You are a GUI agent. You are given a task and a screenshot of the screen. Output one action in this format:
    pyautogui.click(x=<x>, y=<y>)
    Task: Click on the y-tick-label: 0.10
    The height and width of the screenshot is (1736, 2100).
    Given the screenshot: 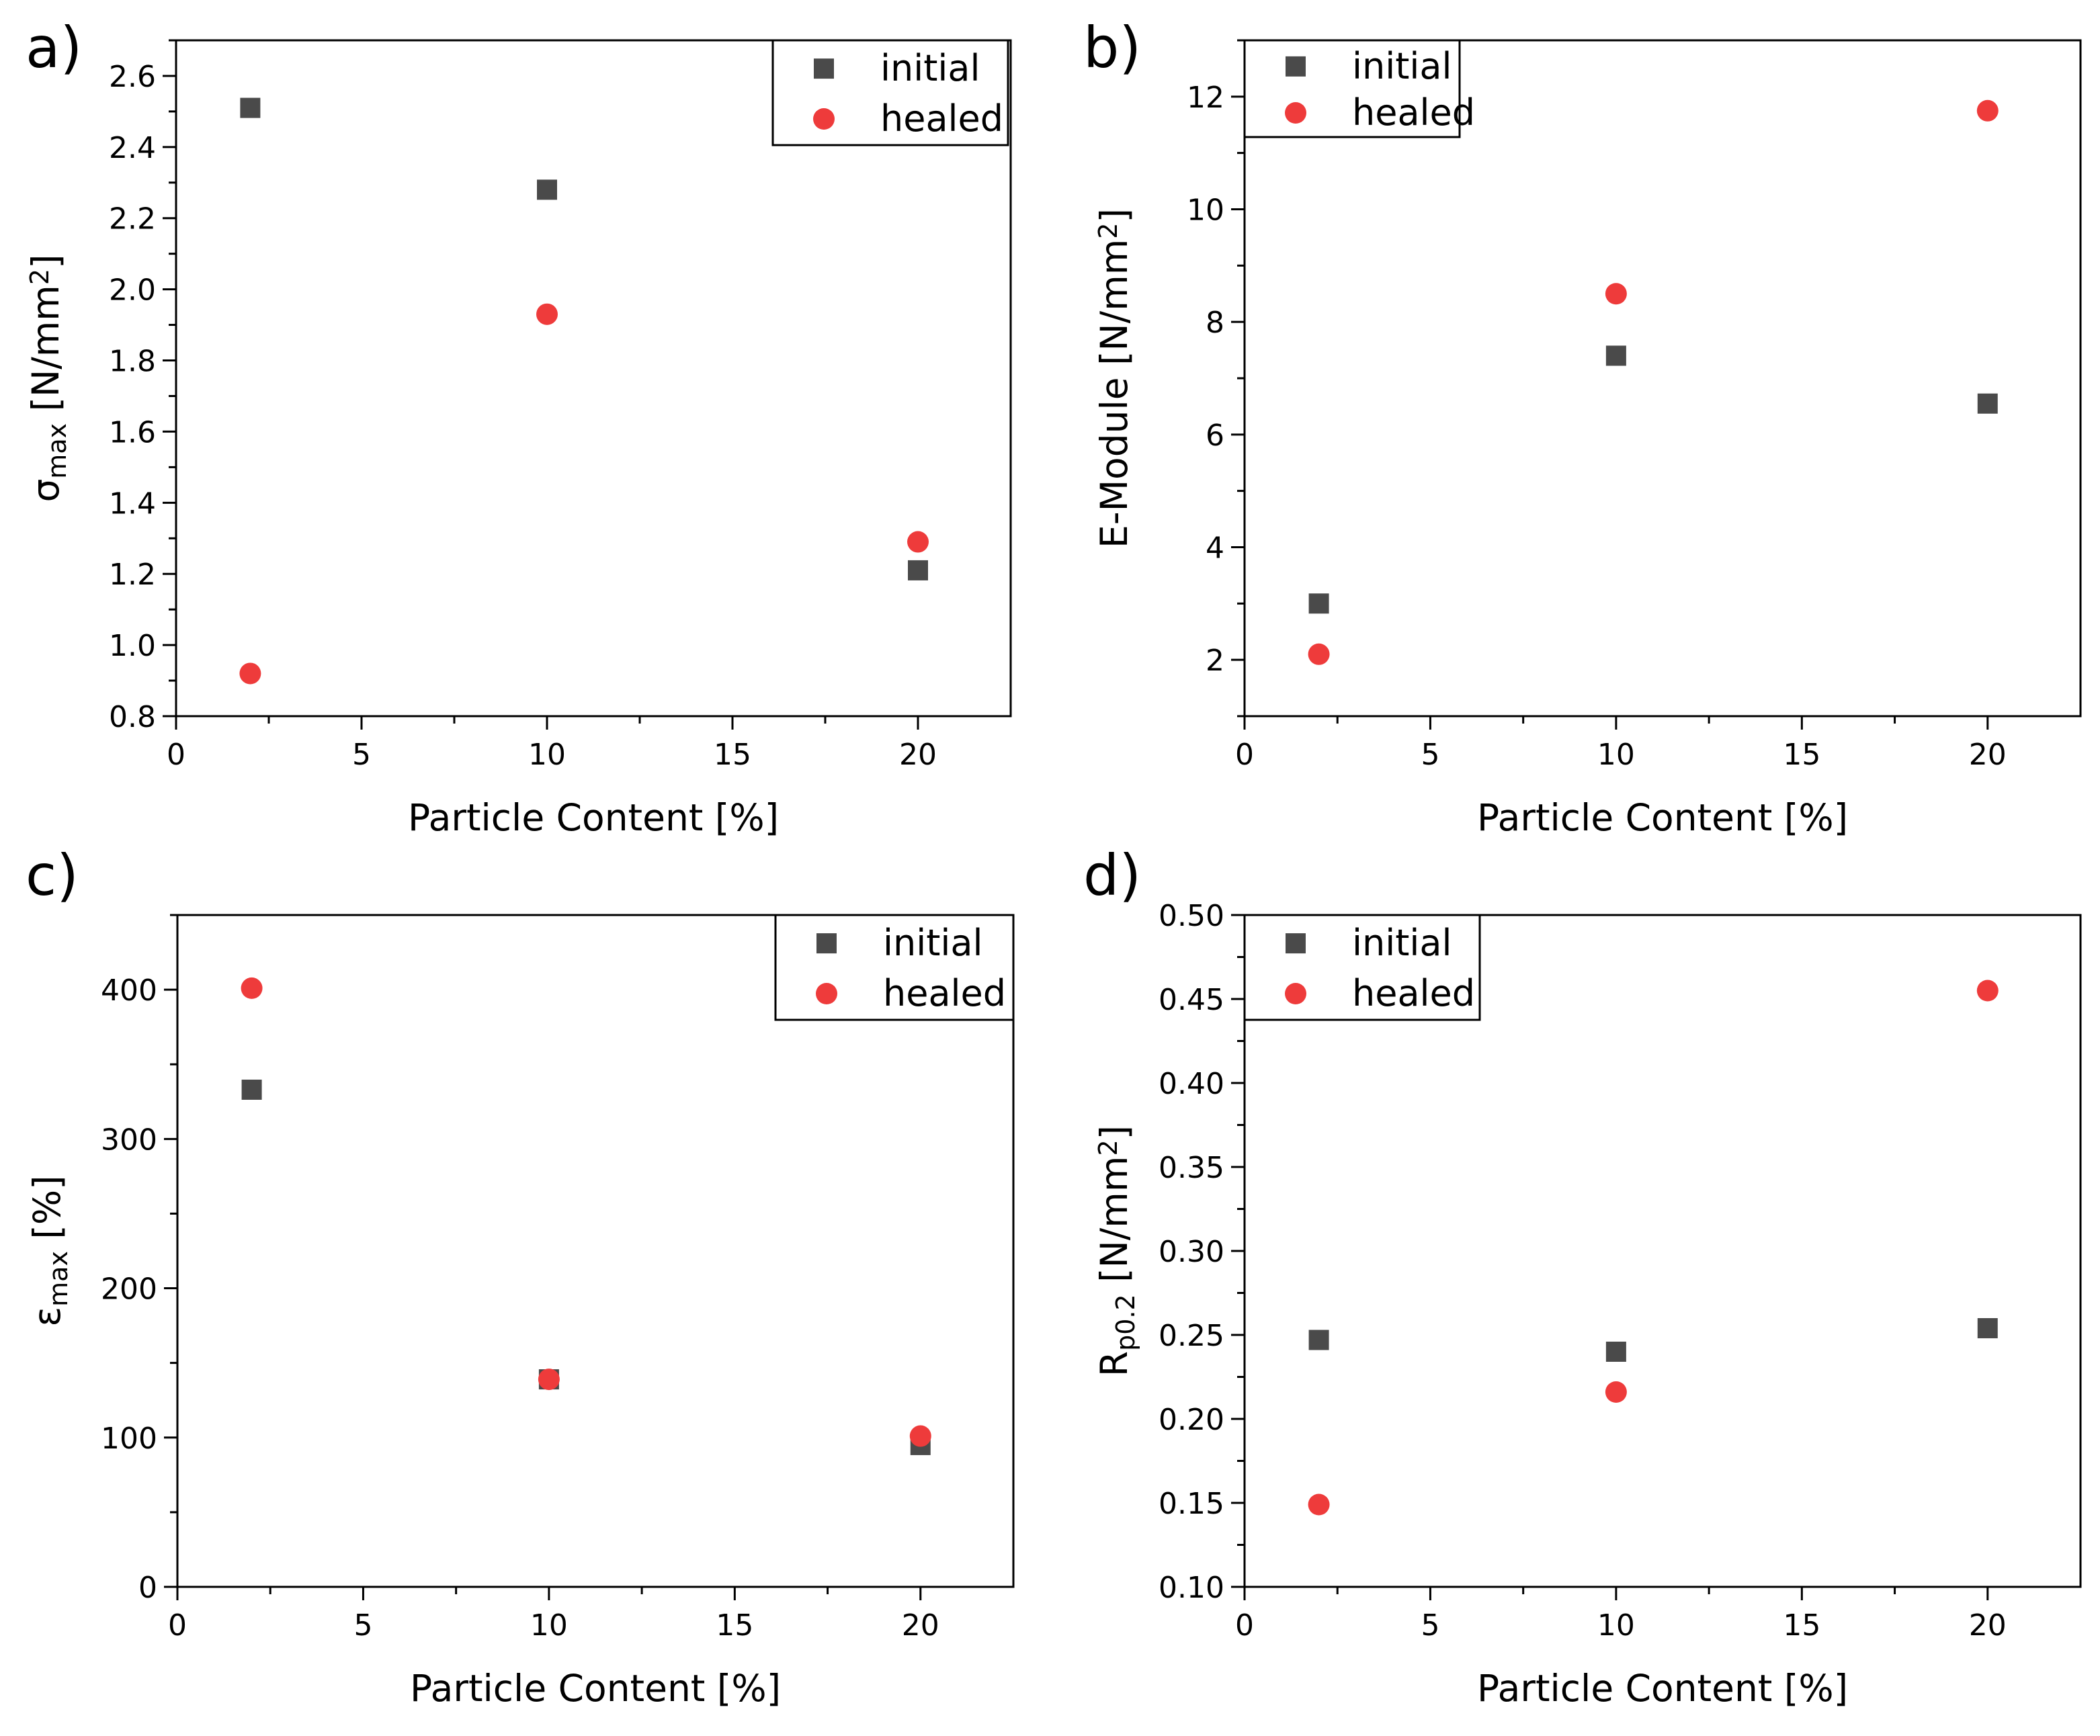 What is the action you would take?
    pyautogui.click(x=1191, y=1588)
    